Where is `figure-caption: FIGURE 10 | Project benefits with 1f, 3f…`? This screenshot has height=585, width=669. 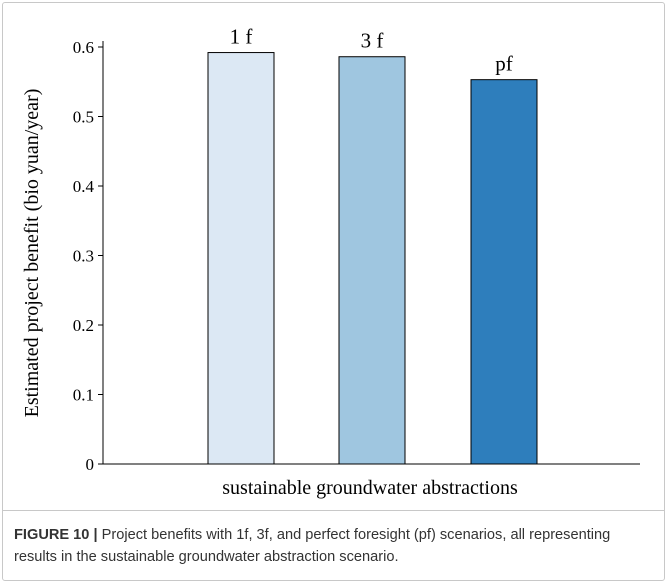 figure-caption: FIGURE 10 | Project benefits with 1f, 3f… is located at coordinates (334, 546).